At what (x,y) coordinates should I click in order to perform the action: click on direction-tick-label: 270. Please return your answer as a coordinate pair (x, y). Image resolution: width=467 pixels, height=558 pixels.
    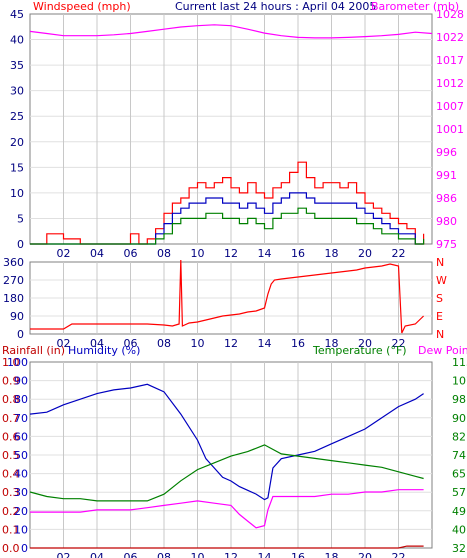
    Looking at the image, I should click on (13, 280).